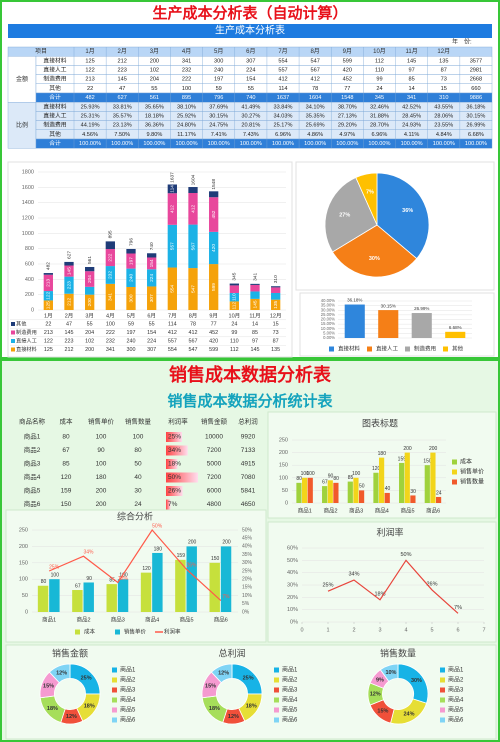  What do you see at coordinates (431, 630) in the screenshot?
I see `x-tick-label: 5` at bounding box center [431, 630].